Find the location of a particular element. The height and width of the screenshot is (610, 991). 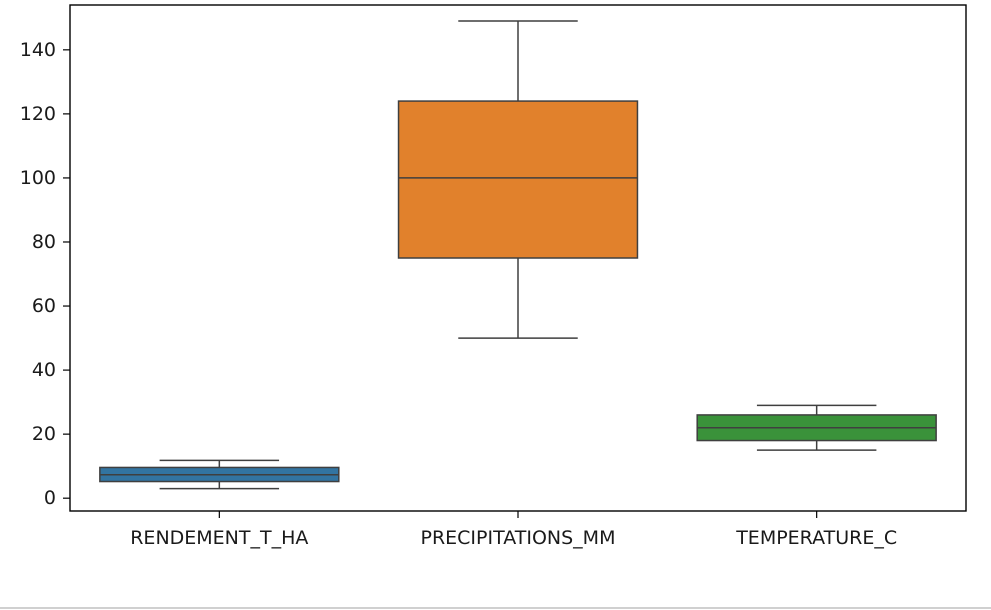

x-tick-label-1: PRECIPITATIONS_MM is located at coordinates (518, 538).